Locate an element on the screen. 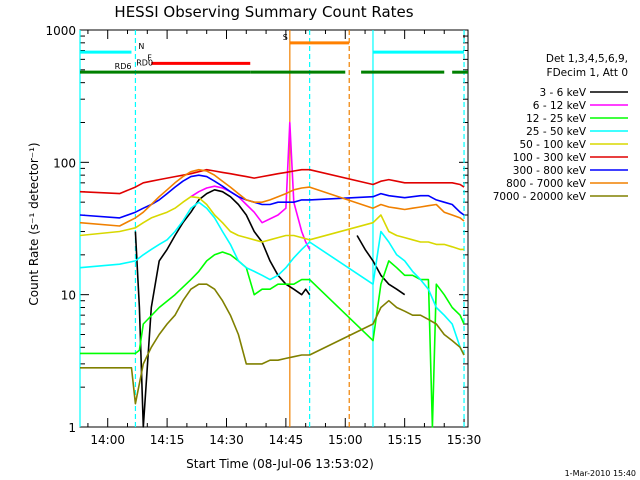 The height and width of the screenshot is (480, 640). x-tick-label: 15:00 is located at coordinates (345, 440).